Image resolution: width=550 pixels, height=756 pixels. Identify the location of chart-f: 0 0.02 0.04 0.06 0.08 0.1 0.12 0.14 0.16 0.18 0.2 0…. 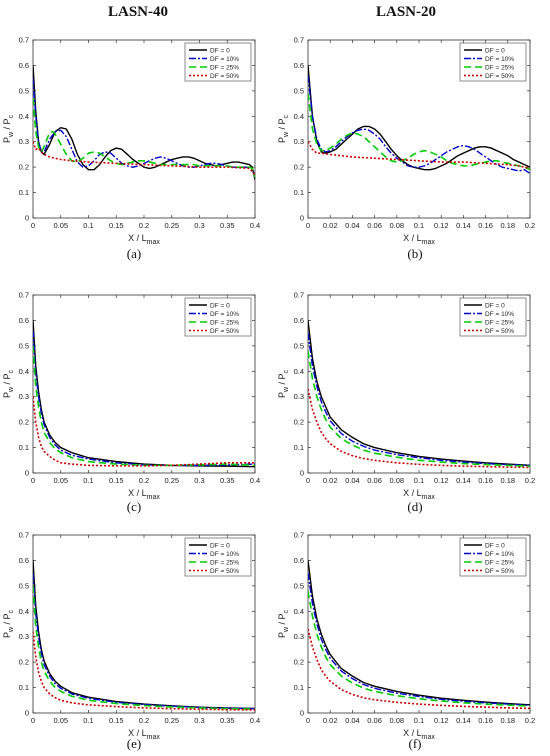
(406, 636).